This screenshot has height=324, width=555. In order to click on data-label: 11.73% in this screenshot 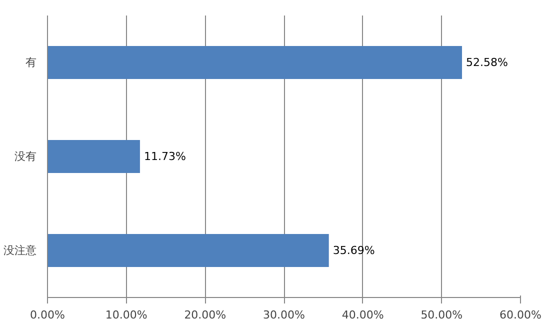, I will do `click(165, 156)`.